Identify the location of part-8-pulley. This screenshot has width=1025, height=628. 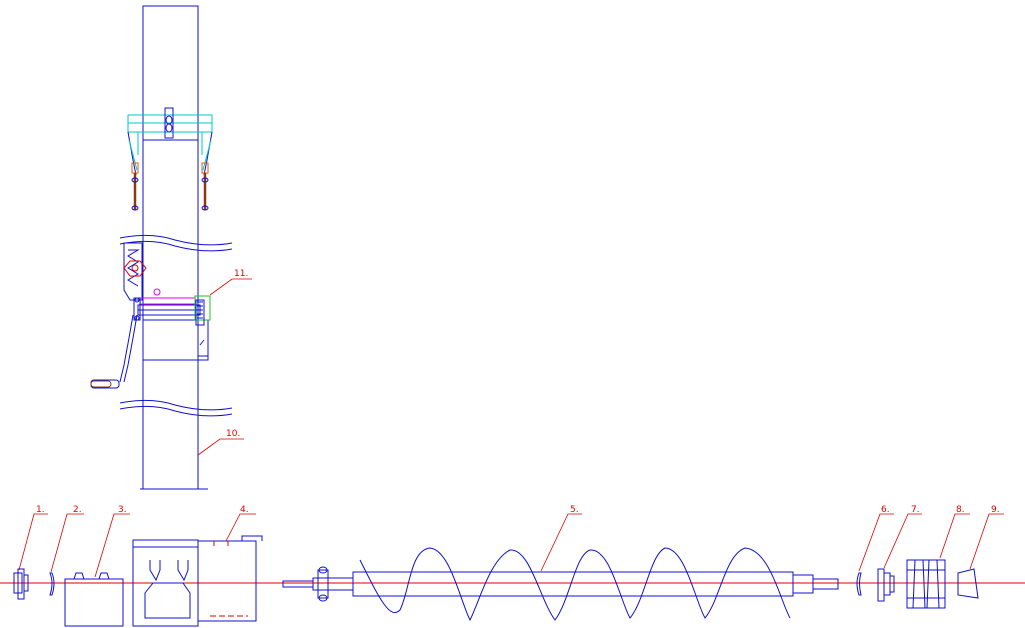
(926, 584).